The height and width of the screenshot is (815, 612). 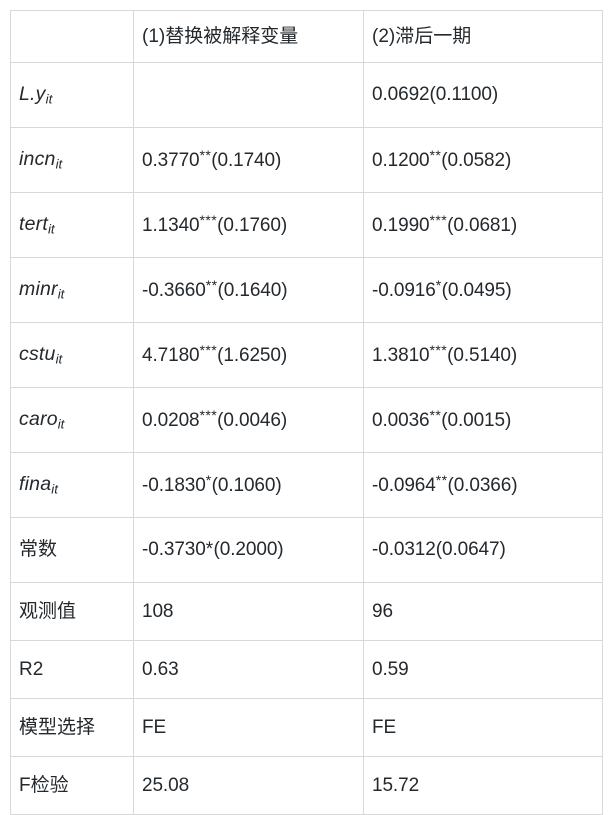 I want to click on coefficient-number: 0.63, so click(x=160, y=669).